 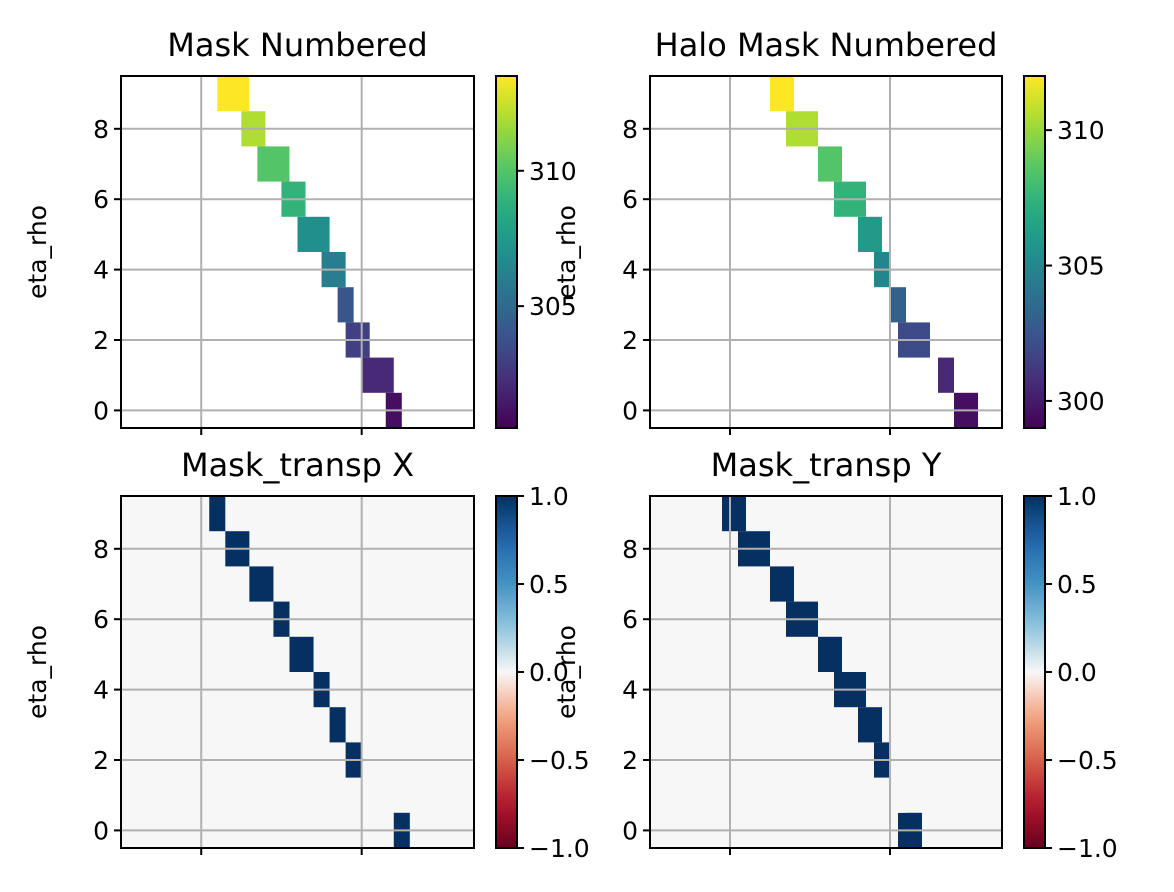 What do you see at coordinates (297, 45) in the screenshot?
I see `chart-title: Mask Numbered` at bounding box center [297, 45].